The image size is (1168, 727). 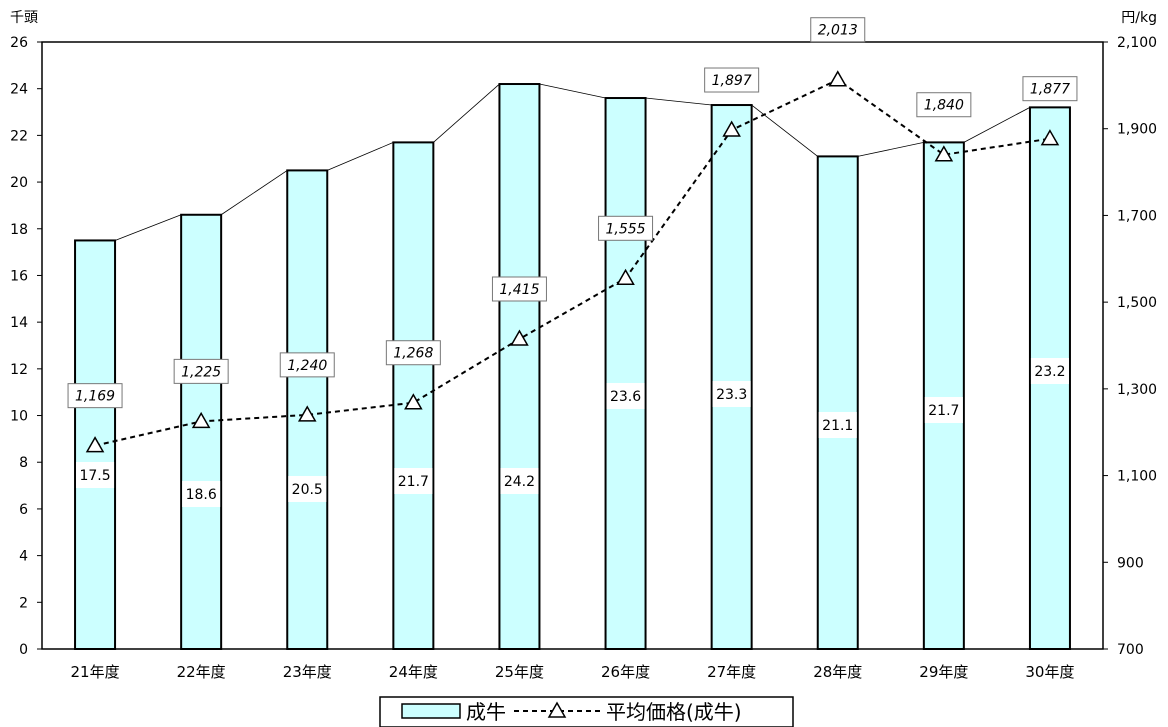 What do you see at coordinates (1049, 672) in the screenshot?
I see `category-label: 30年度` at bounding box center [1049, 672].